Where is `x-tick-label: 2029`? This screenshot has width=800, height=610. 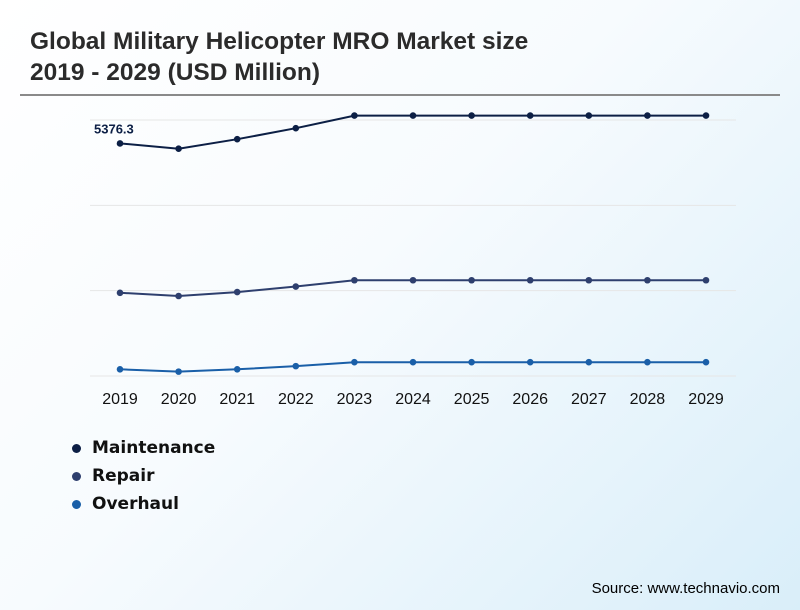
x-tick-label: 2029 is located at coordinates (706, 399).